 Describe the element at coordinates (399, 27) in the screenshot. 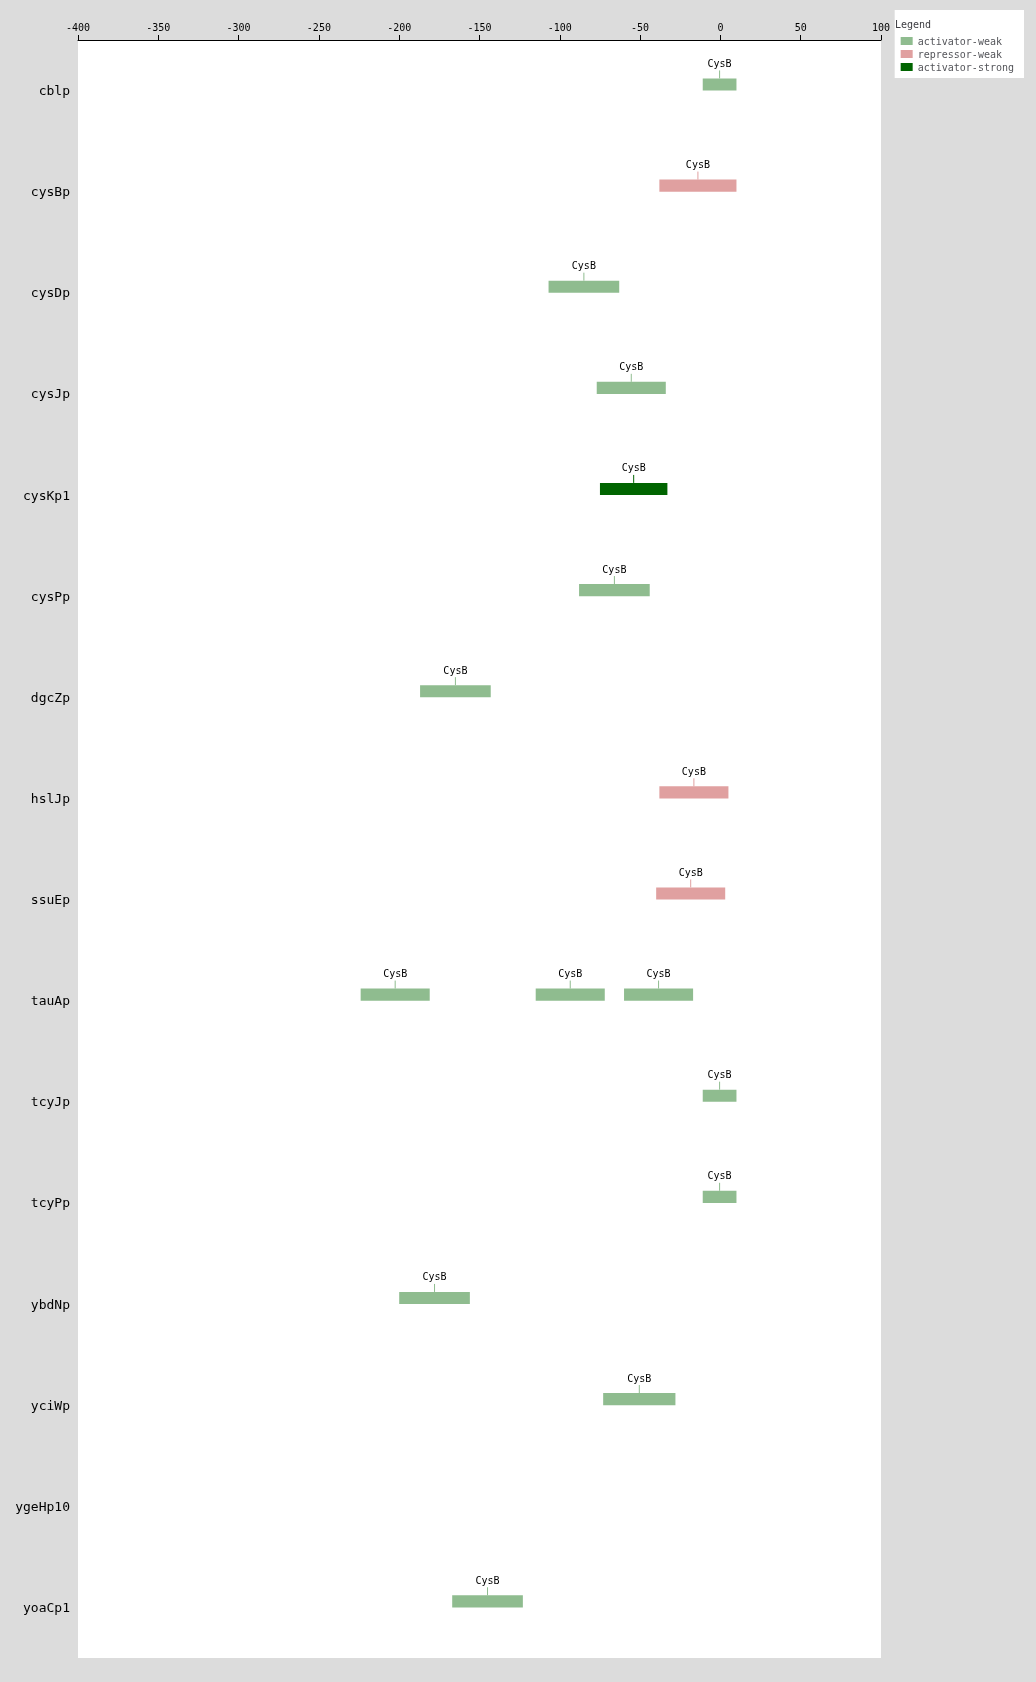

I see `x-tick-label: -200` at that location.